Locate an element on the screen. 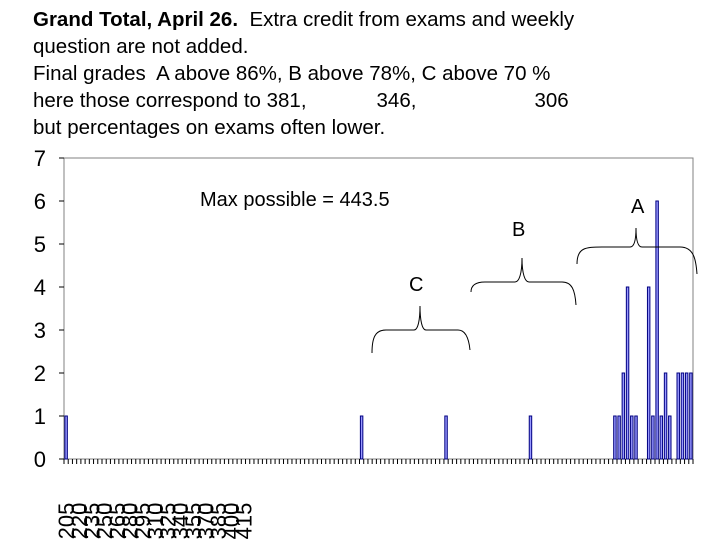 This screenshot has width=720, height=540. y-tick-label-6: 6 is located at coordinates (40, 201).